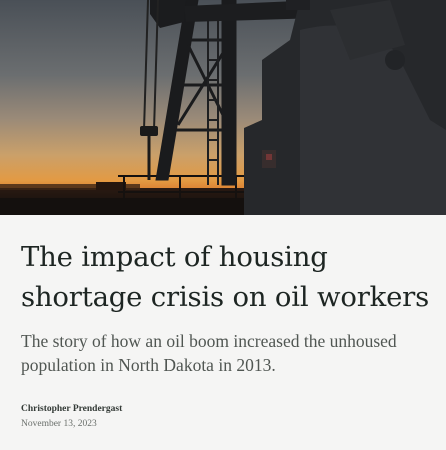 Image resolution: width=446 pixels, height=450 pixels. Describe the element at coordinates (72, 409) in the screenshot. I see `author-name: Christopher Prendergast` at that location.